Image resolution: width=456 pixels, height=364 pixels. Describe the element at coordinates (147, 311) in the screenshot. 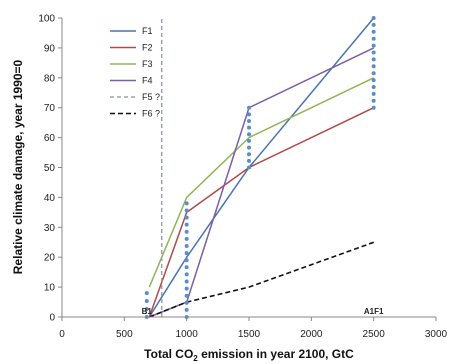

I see `annotation-label: B1` at that location.